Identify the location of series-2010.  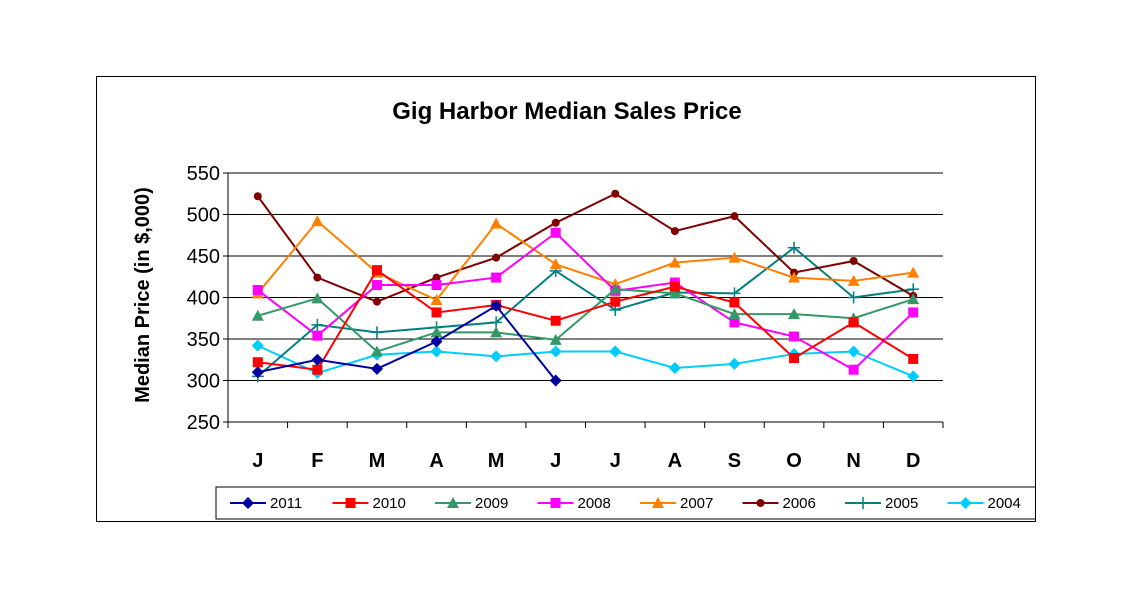
(585, 320).